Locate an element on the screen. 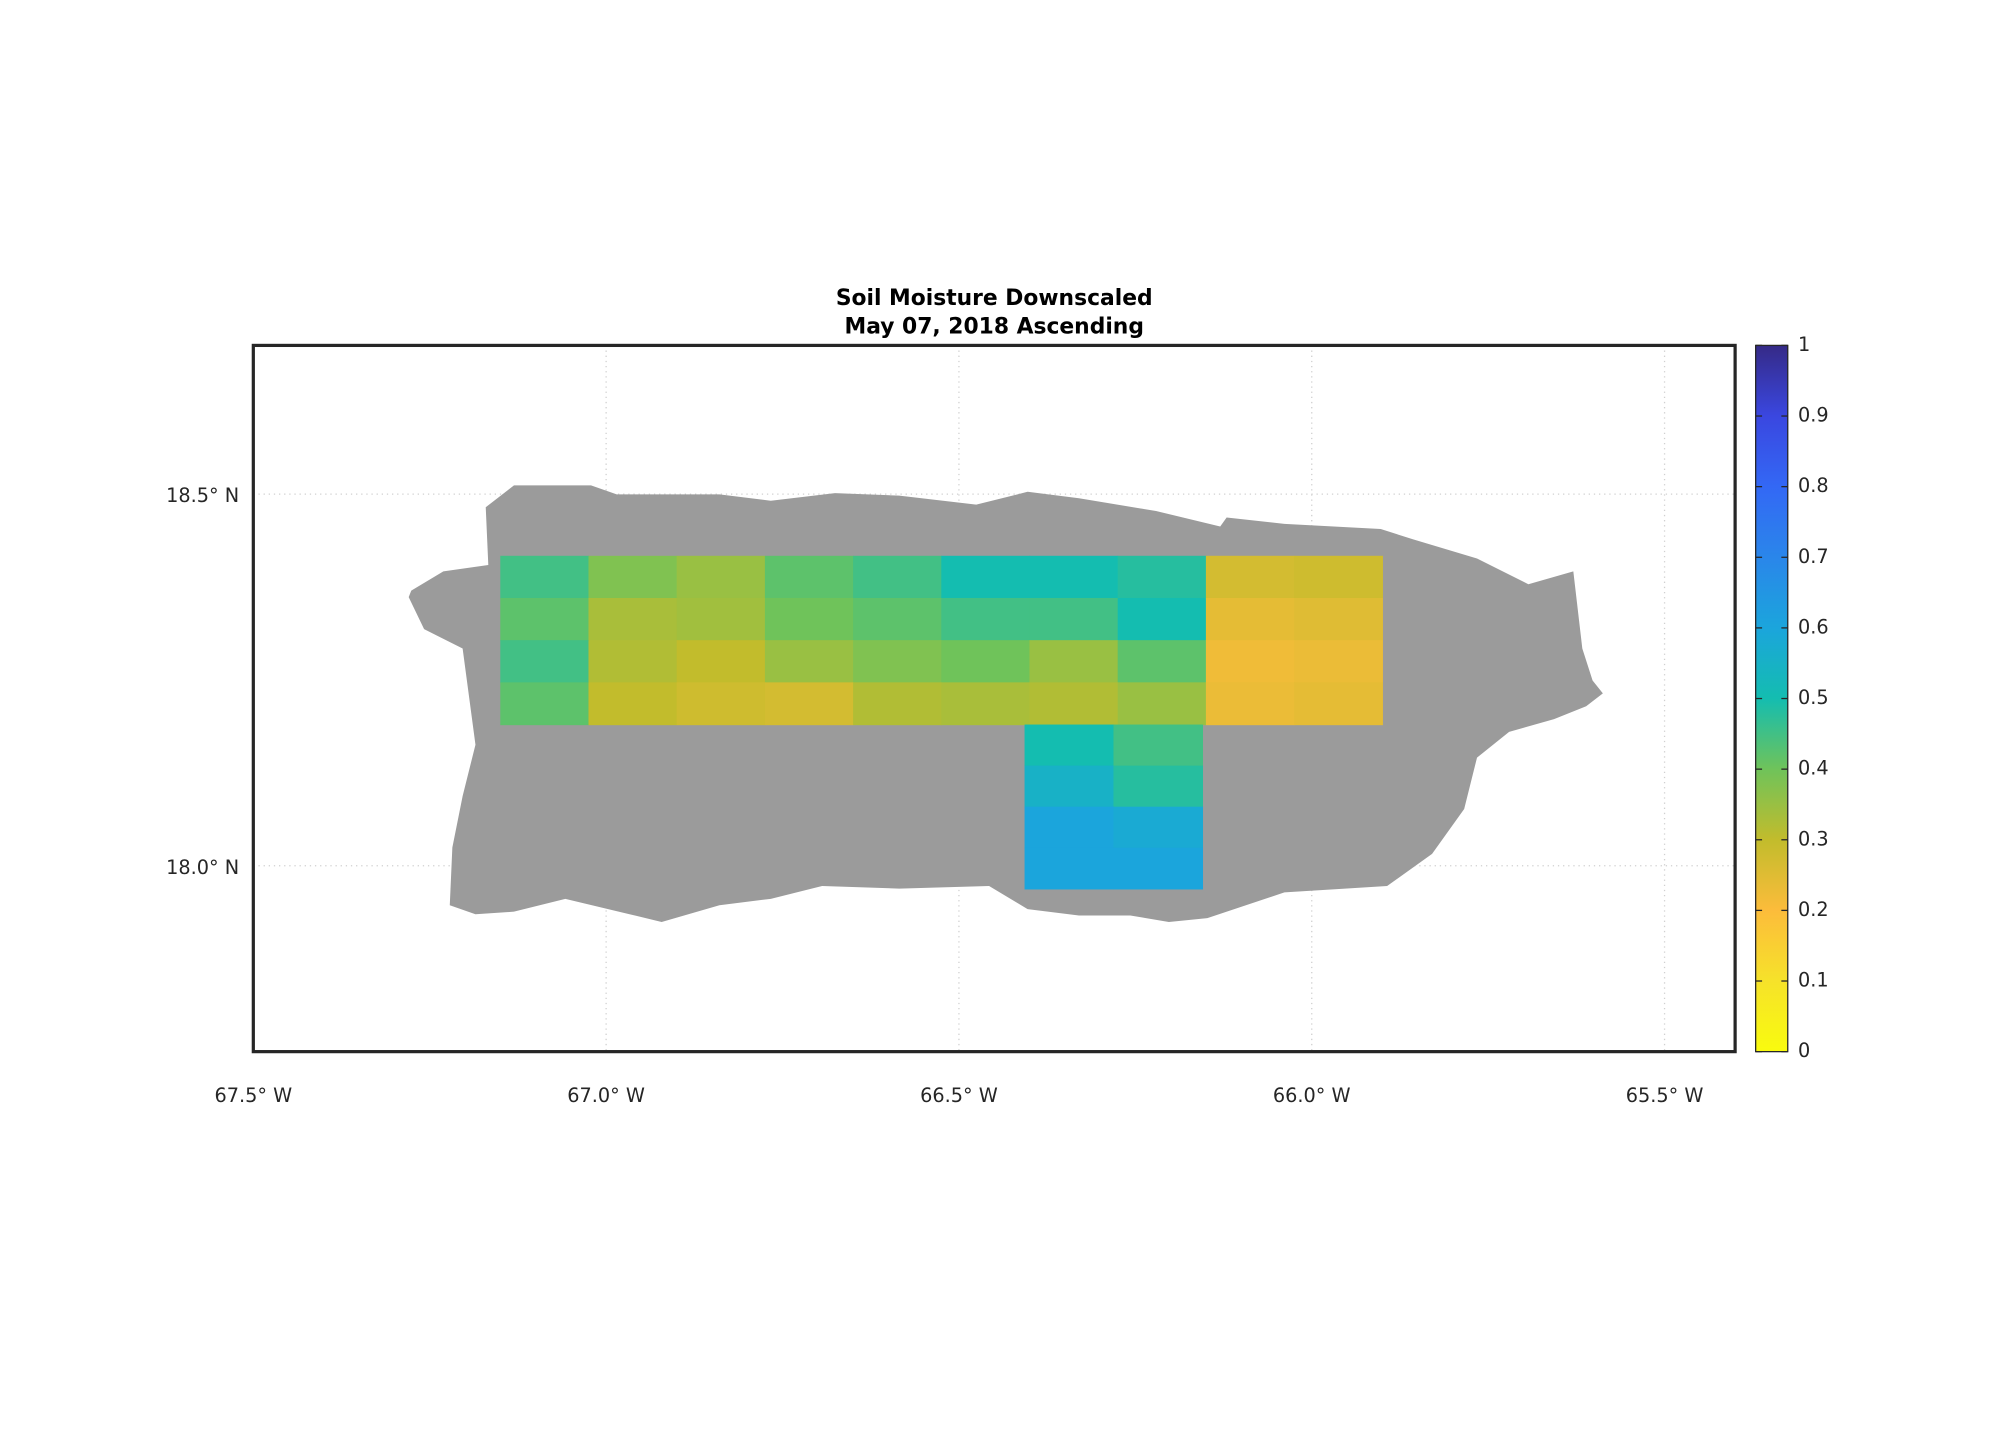  colorbar-tick-label: 0.9 is located at coordinates (1813, 415).